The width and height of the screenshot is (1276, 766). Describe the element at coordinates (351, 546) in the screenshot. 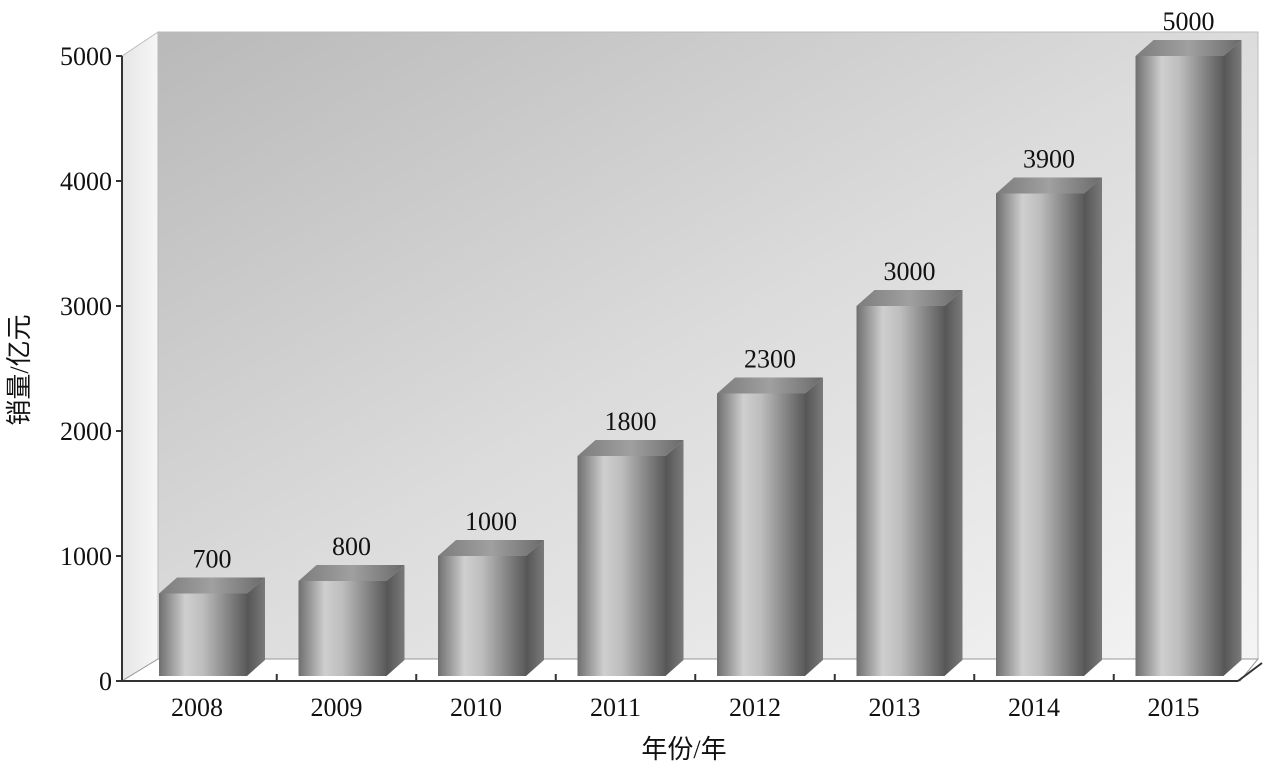

I see `data-label: 800` at that location.